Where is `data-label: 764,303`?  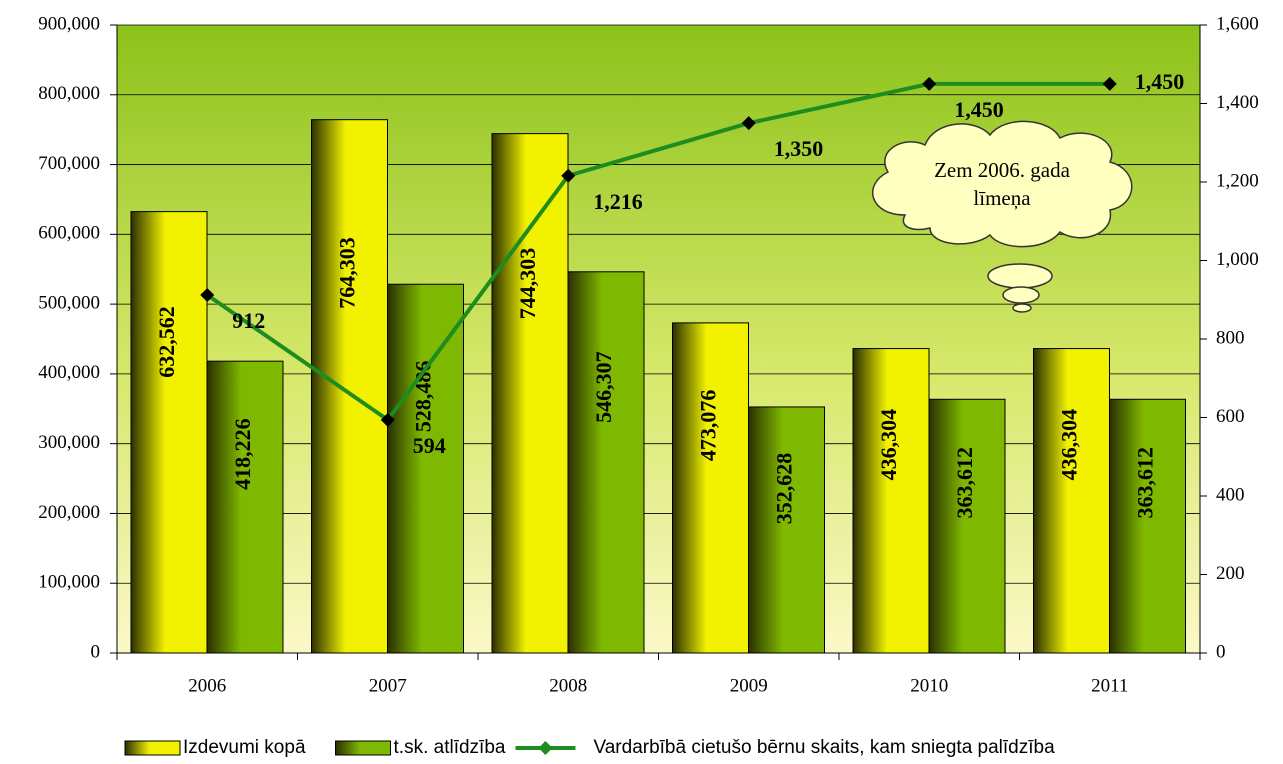 data-label: 764,303 is located at coordinates (347, 273).